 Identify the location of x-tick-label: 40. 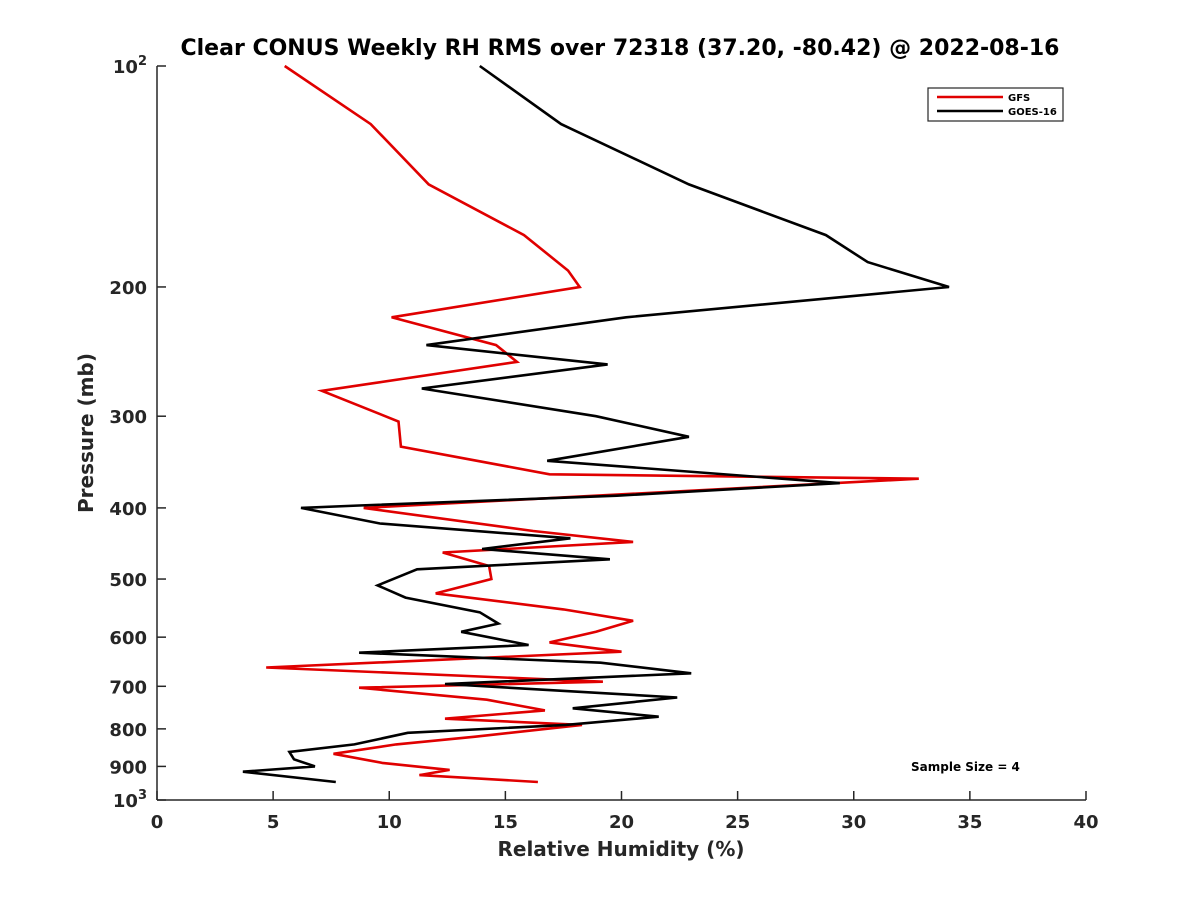
(1085, 822).